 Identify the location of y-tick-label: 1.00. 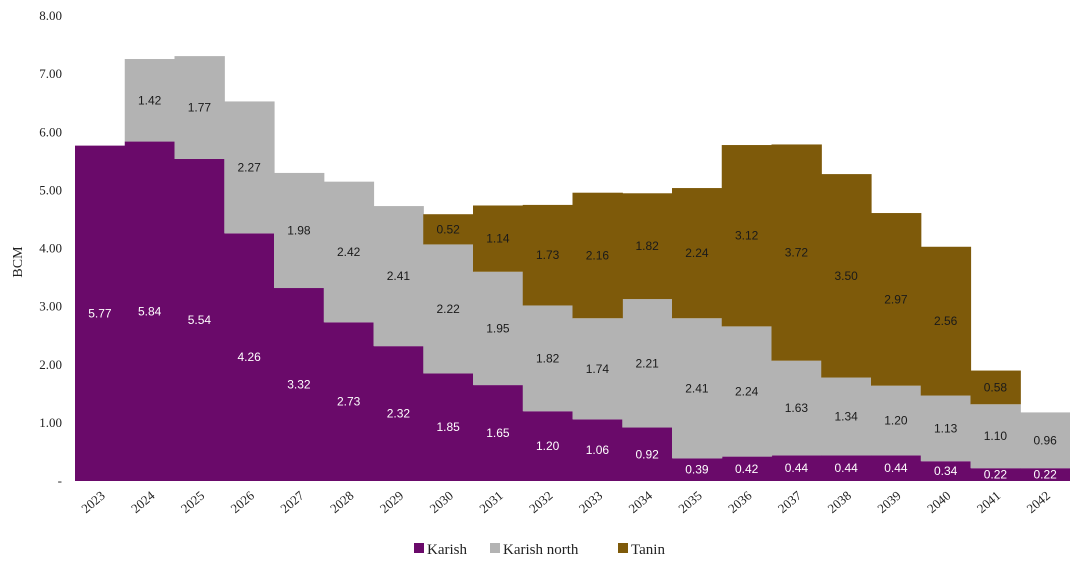
(50, 422).